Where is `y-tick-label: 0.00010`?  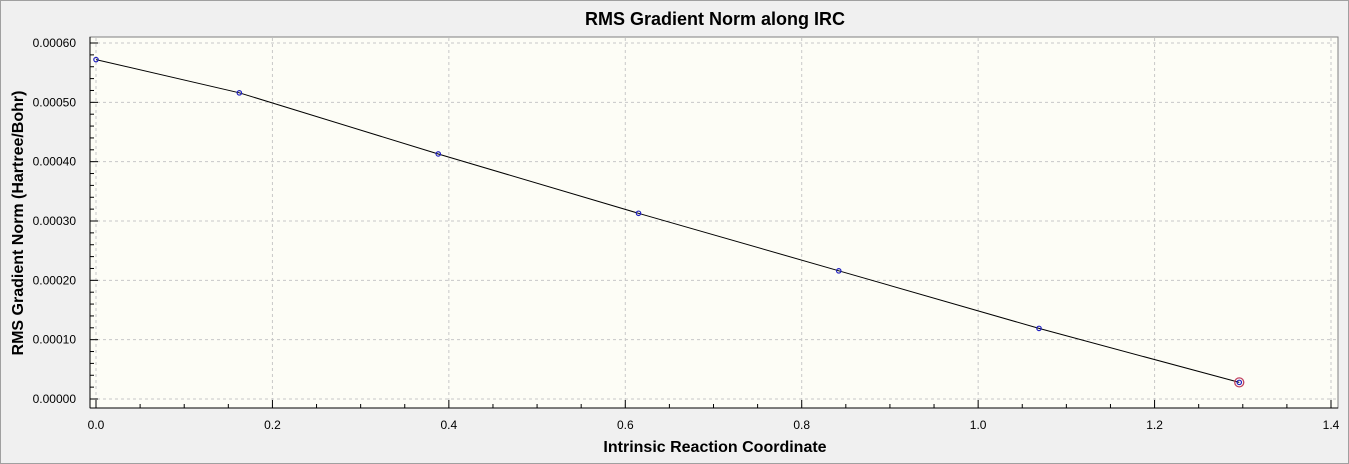 y-tick-label: 0.00010 is located at coordinates (55, 340).